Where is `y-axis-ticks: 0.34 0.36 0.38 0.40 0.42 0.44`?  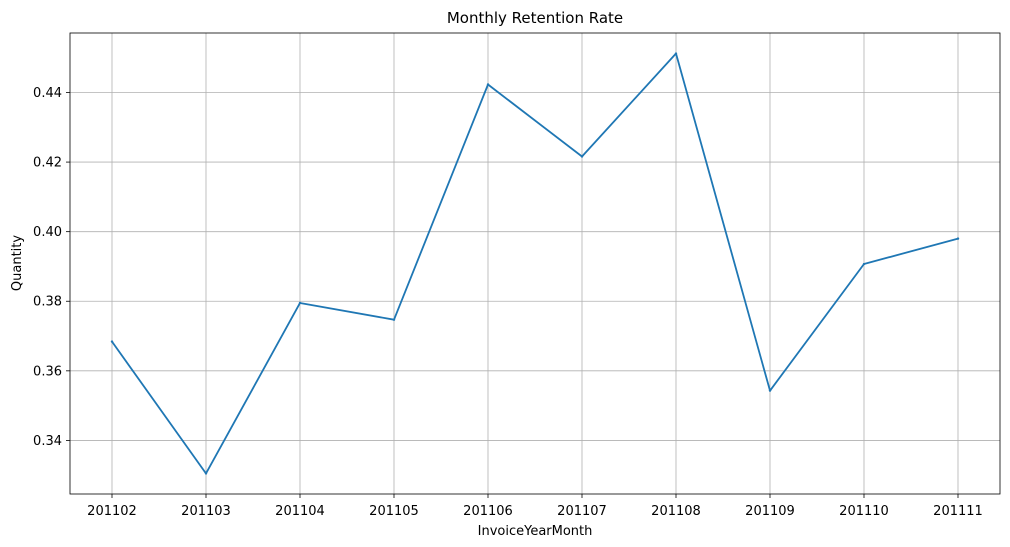
y-axis-ticks: 0.34 0.36 0.38 0.40 0.42 0.44 is located at coordinates (51, 267).